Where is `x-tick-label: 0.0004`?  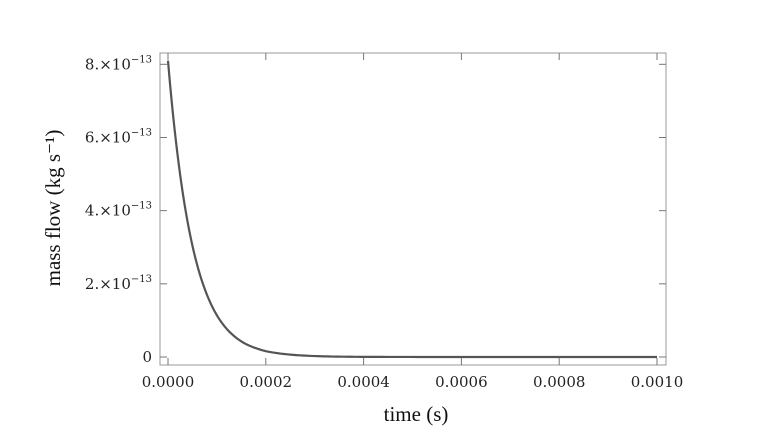
x-tick-label: 0.0004 is located at coordinates (363, 382).